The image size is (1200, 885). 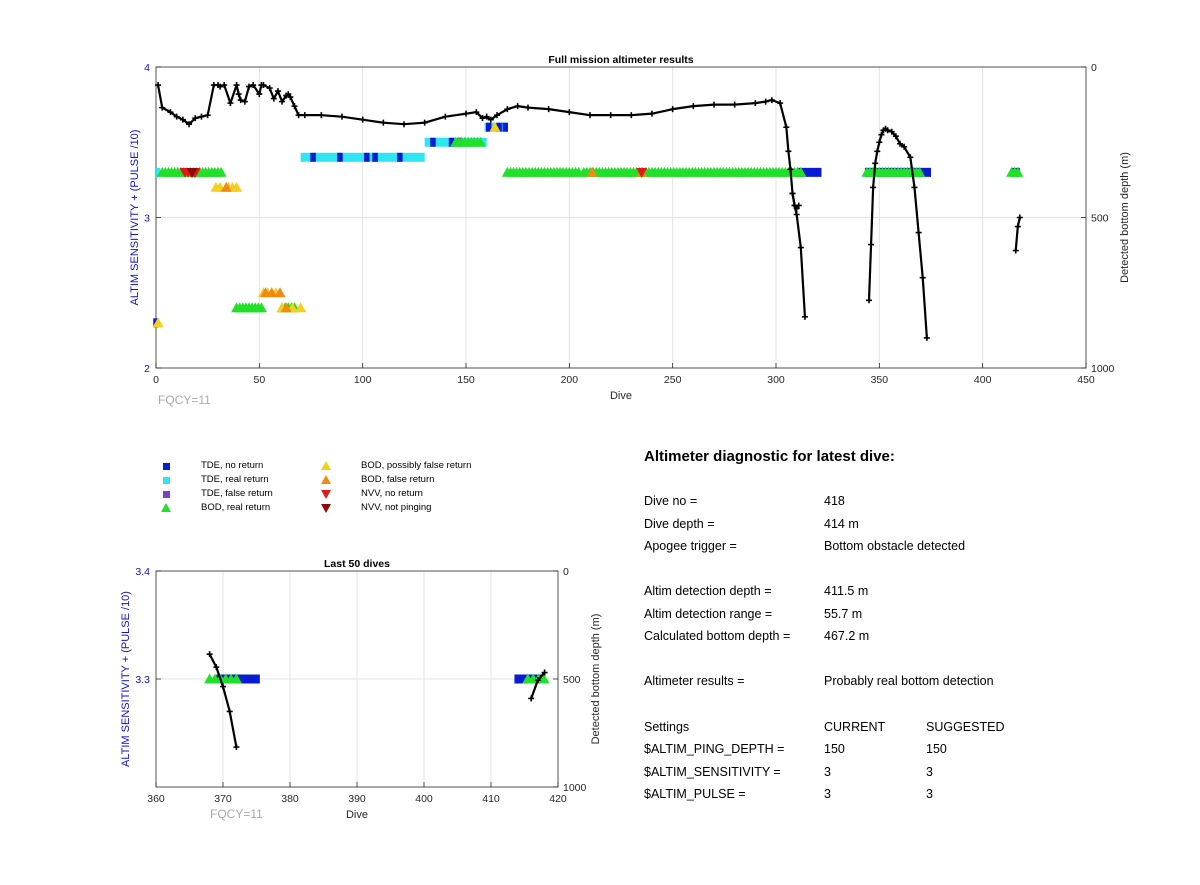 I want to click on legend-label: BOD, real return, so click(x=236, y=507).